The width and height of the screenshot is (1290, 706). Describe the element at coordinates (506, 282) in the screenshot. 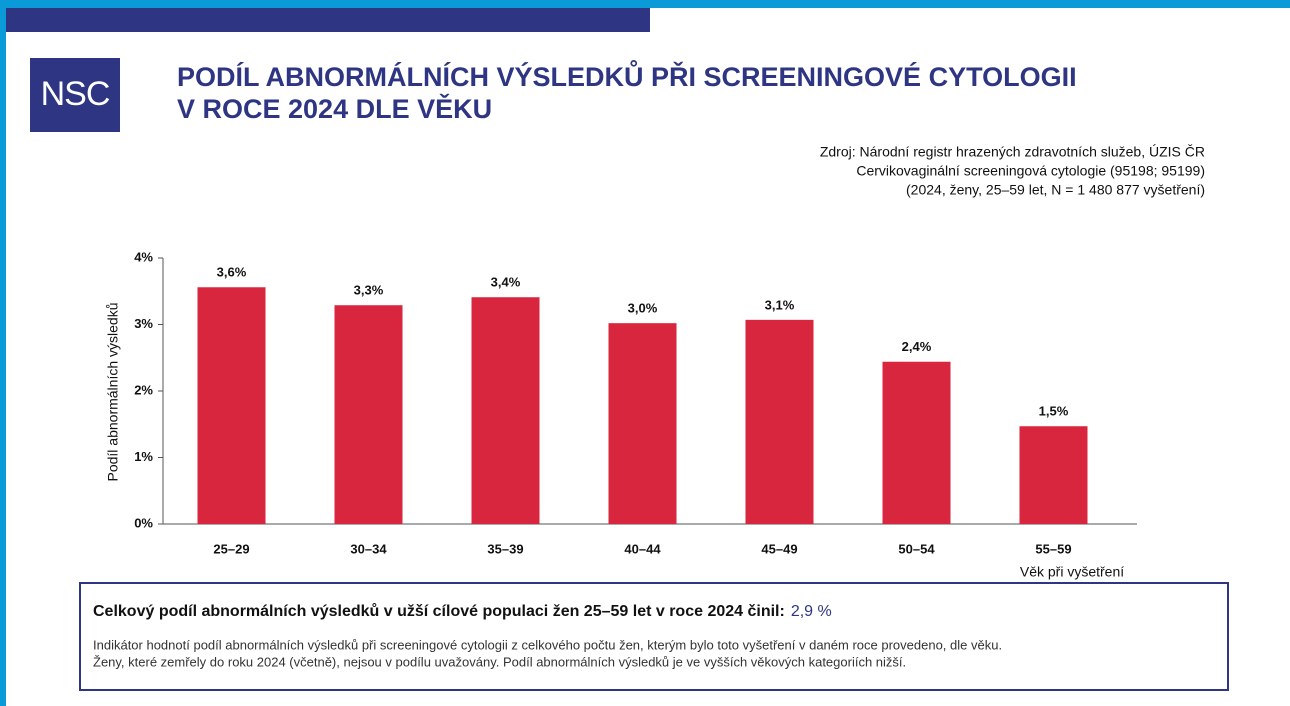

I see `data-label: 3,4%` at that location.